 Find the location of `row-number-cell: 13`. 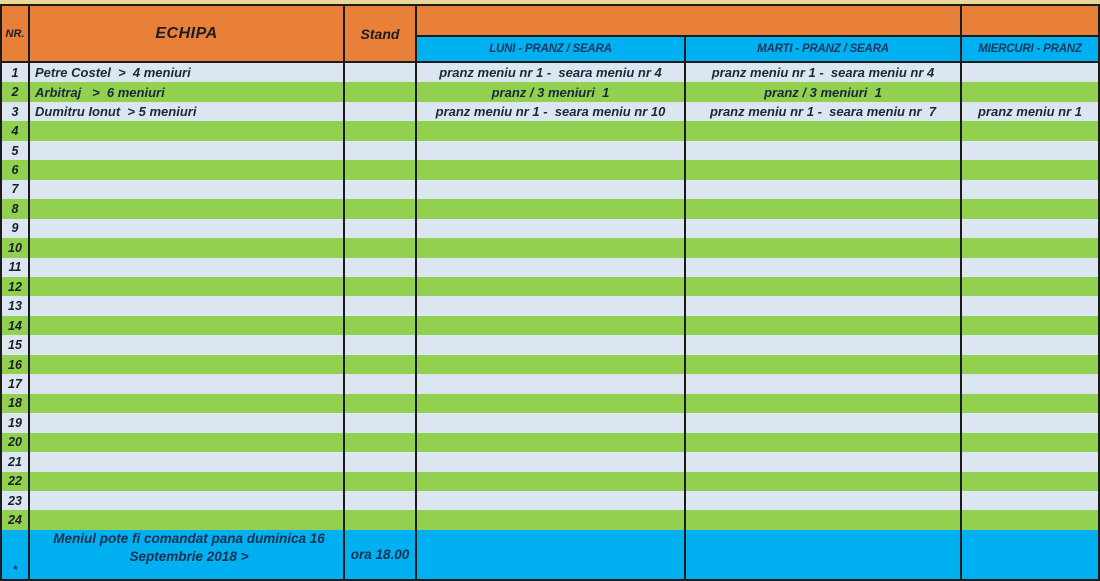

row-number-cell: 13 is located at coordinates (16, 306).